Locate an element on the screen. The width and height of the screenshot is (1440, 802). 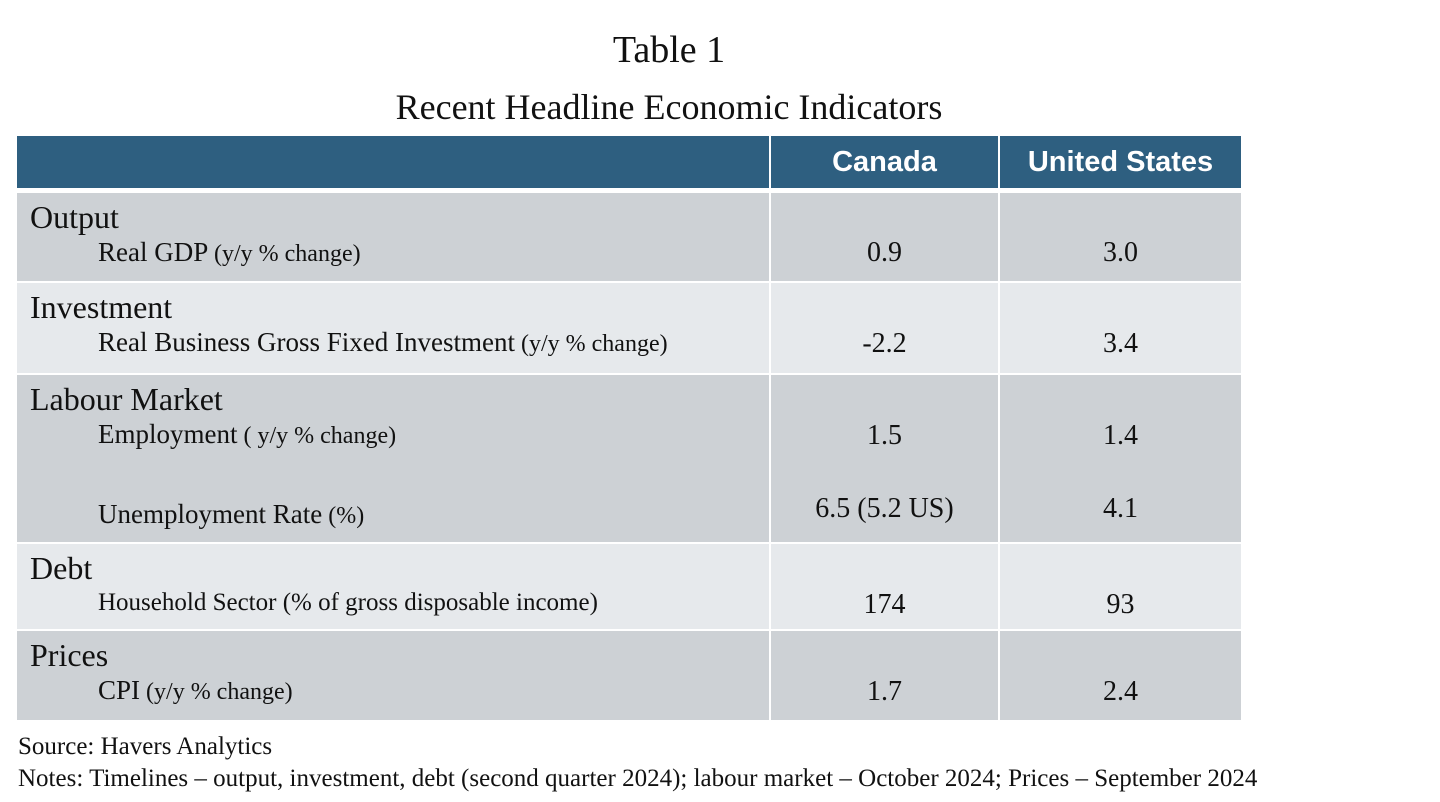
category-label: Output is located at coordinates (74, 217).